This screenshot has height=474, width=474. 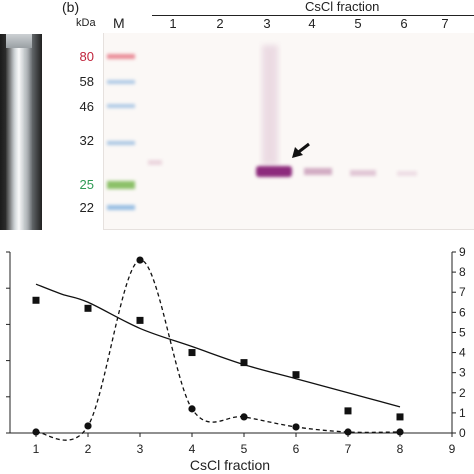 I want to click on tube-photo, so click(x=21, y=132).